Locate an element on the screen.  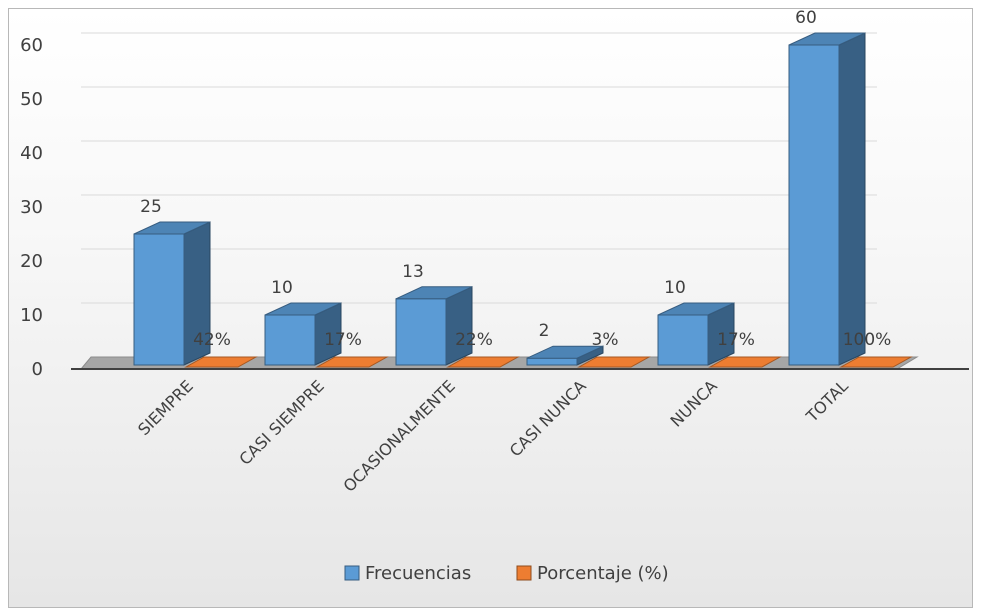
x-tick-label: NUNCA is located at coordinates (694, 403).